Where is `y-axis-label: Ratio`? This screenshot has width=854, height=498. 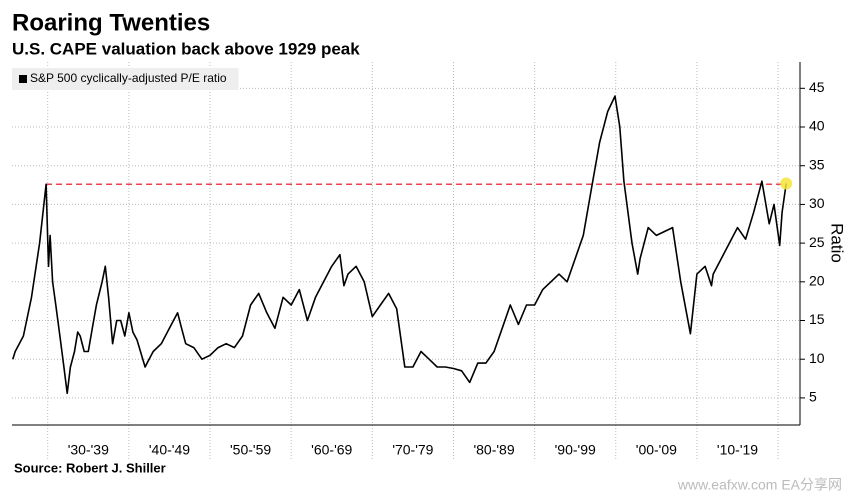
y-axis-label: Ratio is located at coordinates (837, 243).